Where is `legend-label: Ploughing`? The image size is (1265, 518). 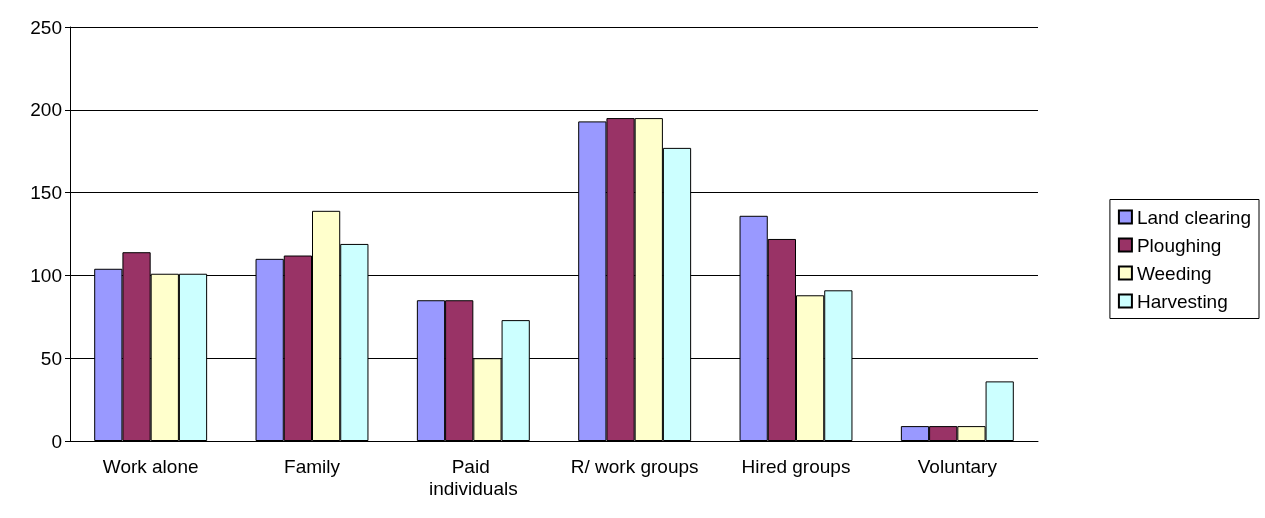
legend-label: Ploughing is located at coordinates (1179, 245).